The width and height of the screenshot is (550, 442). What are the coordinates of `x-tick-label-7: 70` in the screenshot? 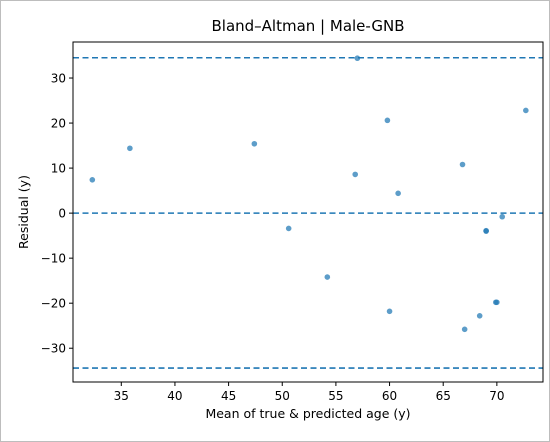 It's located at (496, 396).